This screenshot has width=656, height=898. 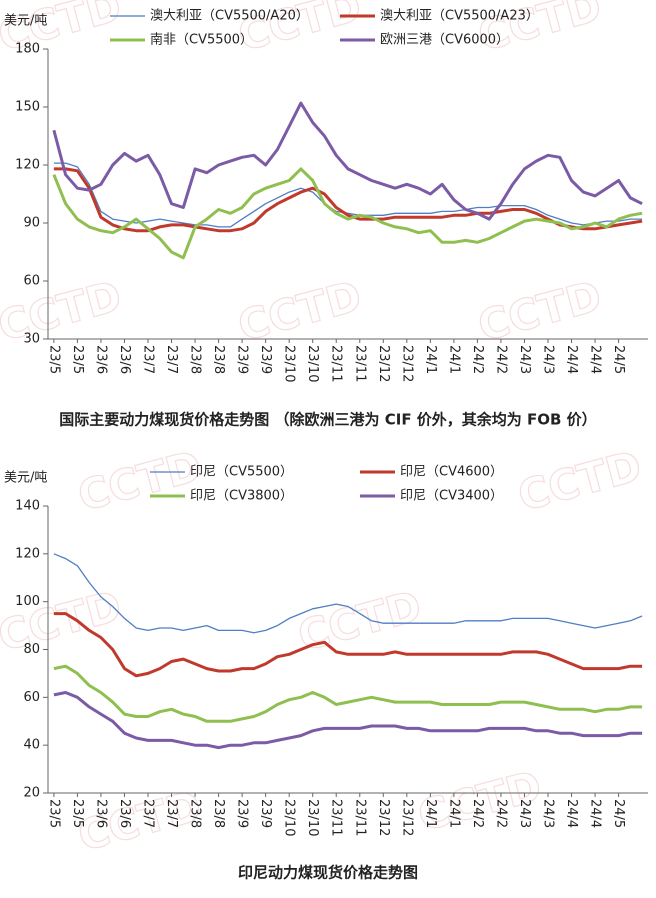 I want to click on legend-label: 印尼（CV4600）, so click(x=451, y=472).